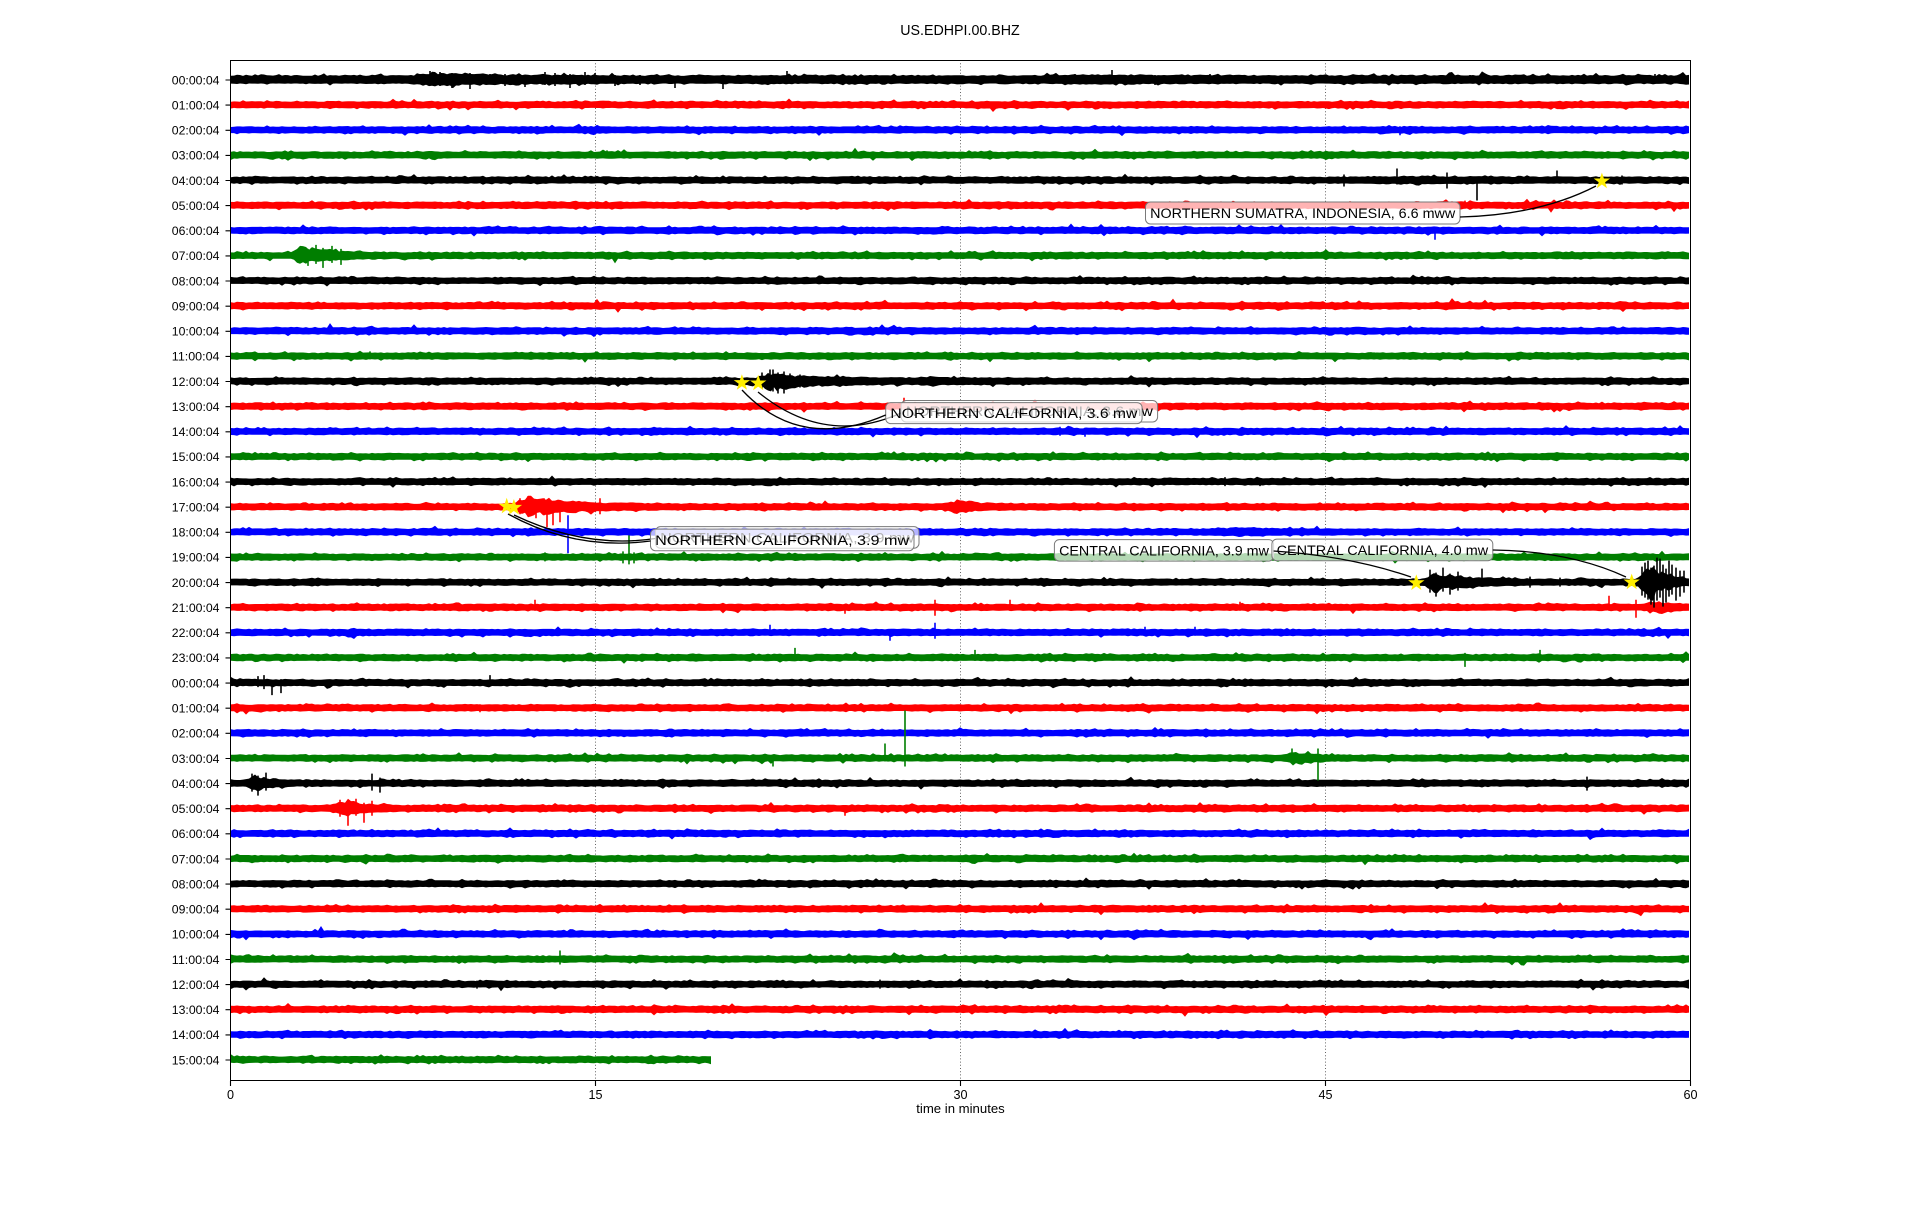  What do you see at coordinates (960, 1095) in the screenshot?
I see `svg-text: 30` at bounding box center [960, 1095].